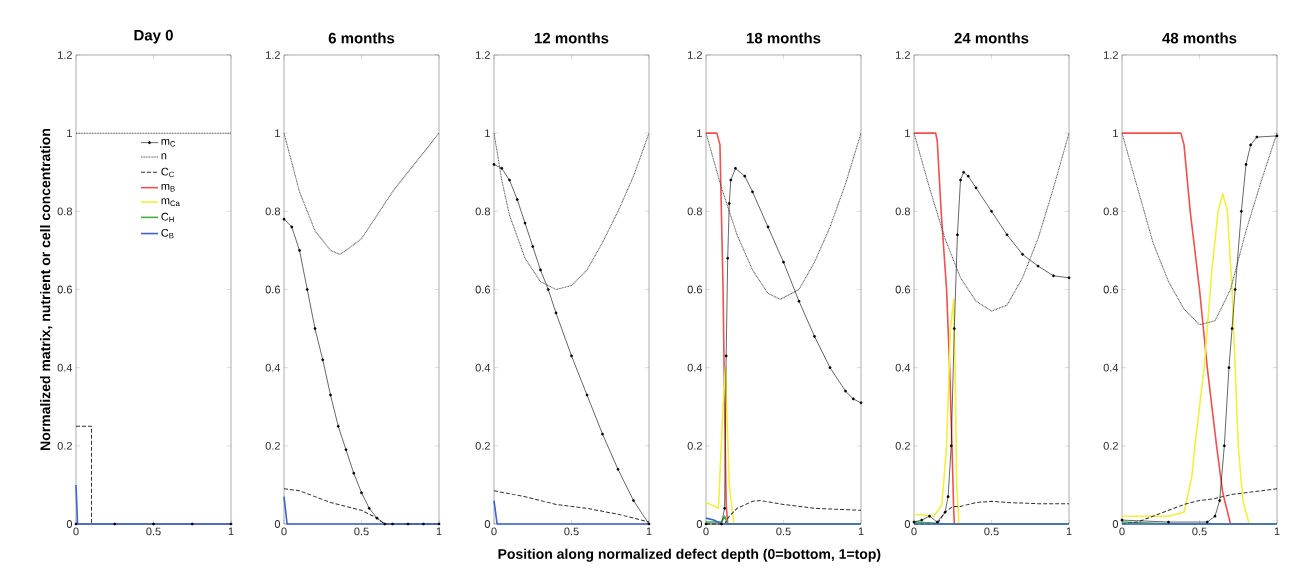  I want to click on chart-title: 6 months, so click(361, 38).